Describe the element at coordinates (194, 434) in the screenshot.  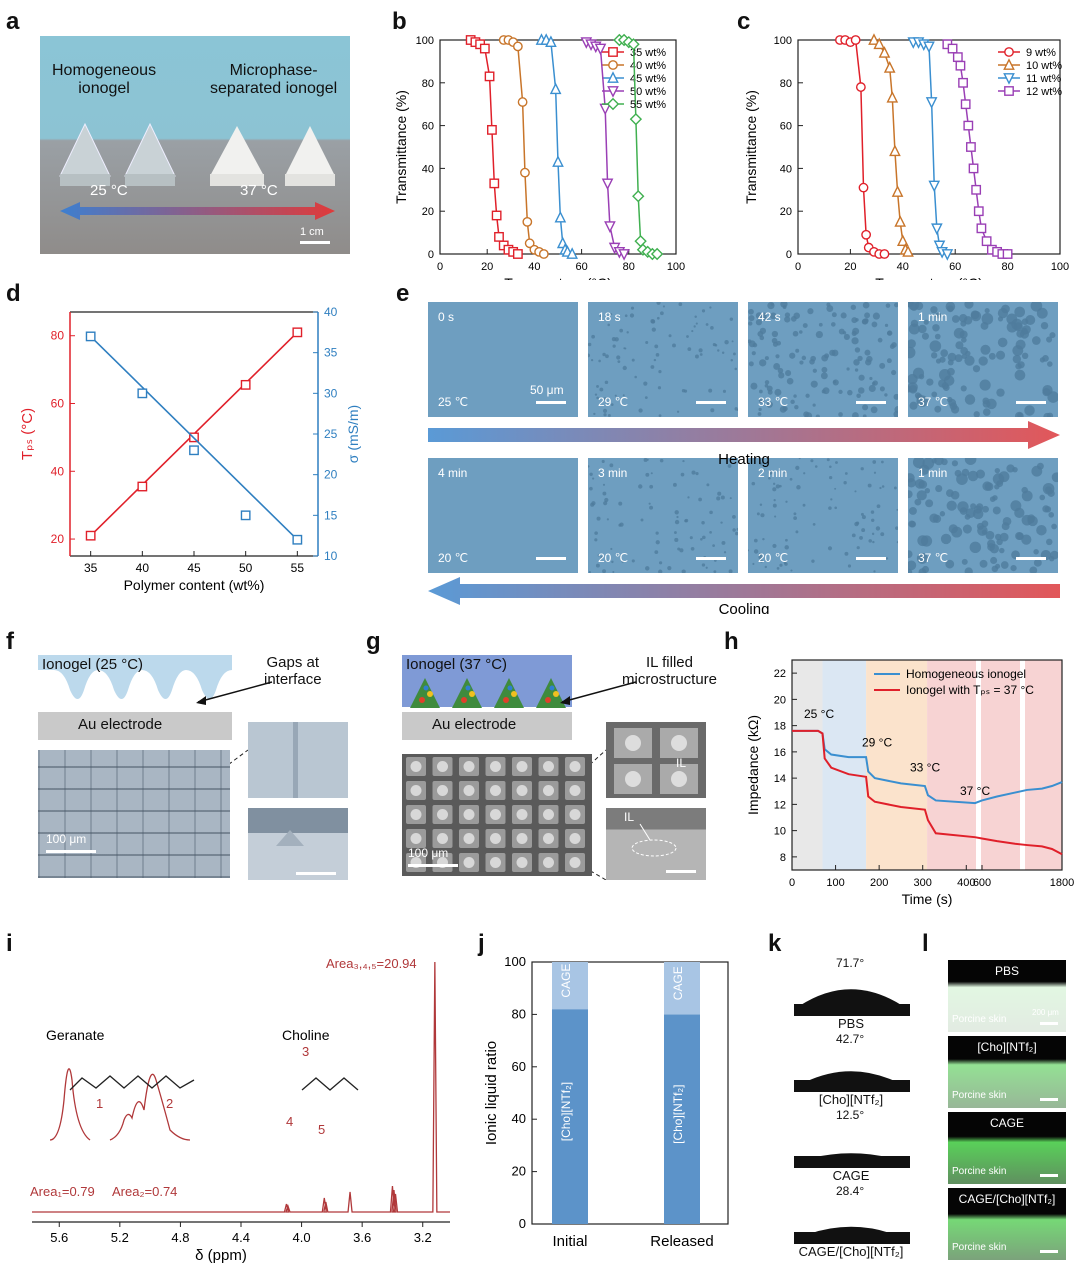
I see `series-Tps` at that location.